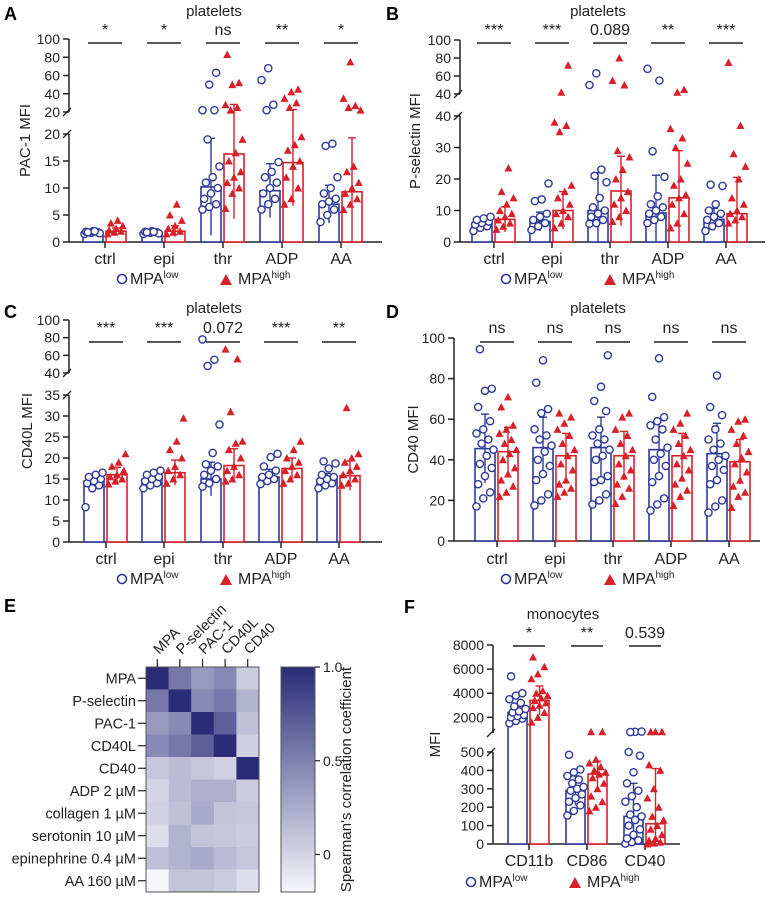  I want to click on y-tick-label: 6000, so click(468, 669).